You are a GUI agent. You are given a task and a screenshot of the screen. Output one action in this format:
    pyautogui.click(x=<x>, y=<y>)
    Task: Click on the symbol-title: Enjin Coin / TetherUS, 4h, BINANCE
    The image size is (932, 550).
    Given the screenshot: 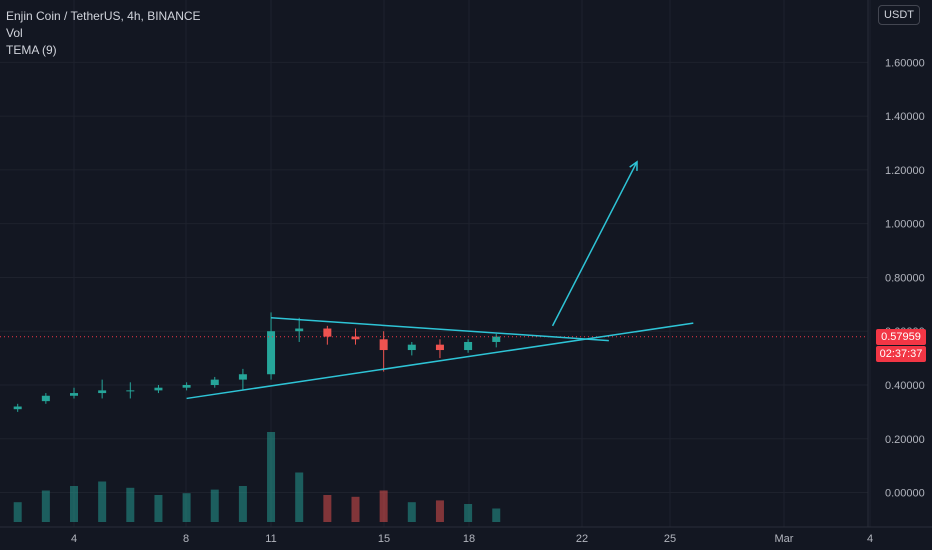 What is the action you would take?
    pyautogui.click(x=103, y=16)
    